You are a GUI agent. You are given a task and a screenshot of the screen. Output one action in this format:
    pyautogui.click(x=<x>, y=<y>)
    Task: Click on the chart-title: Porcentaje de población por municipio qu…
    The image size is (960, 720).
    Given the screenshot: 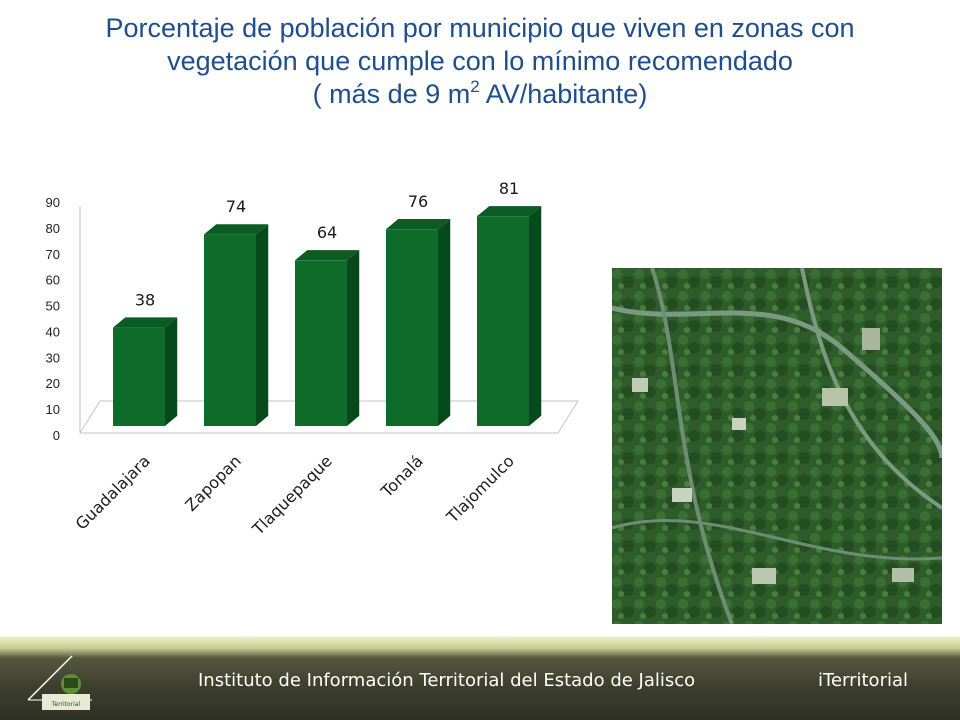 What is the action you would take?
    pyautogui.click(x=480, y=61)
    